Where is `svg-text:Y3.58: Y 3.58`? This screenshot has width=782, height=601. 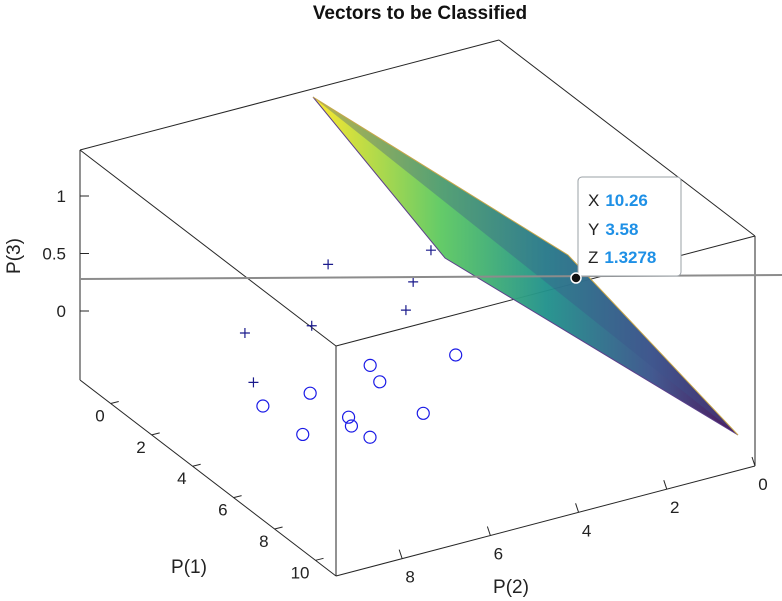 svg-text:Y3.58: Y 3.58 is located at coordinates (613, 229).